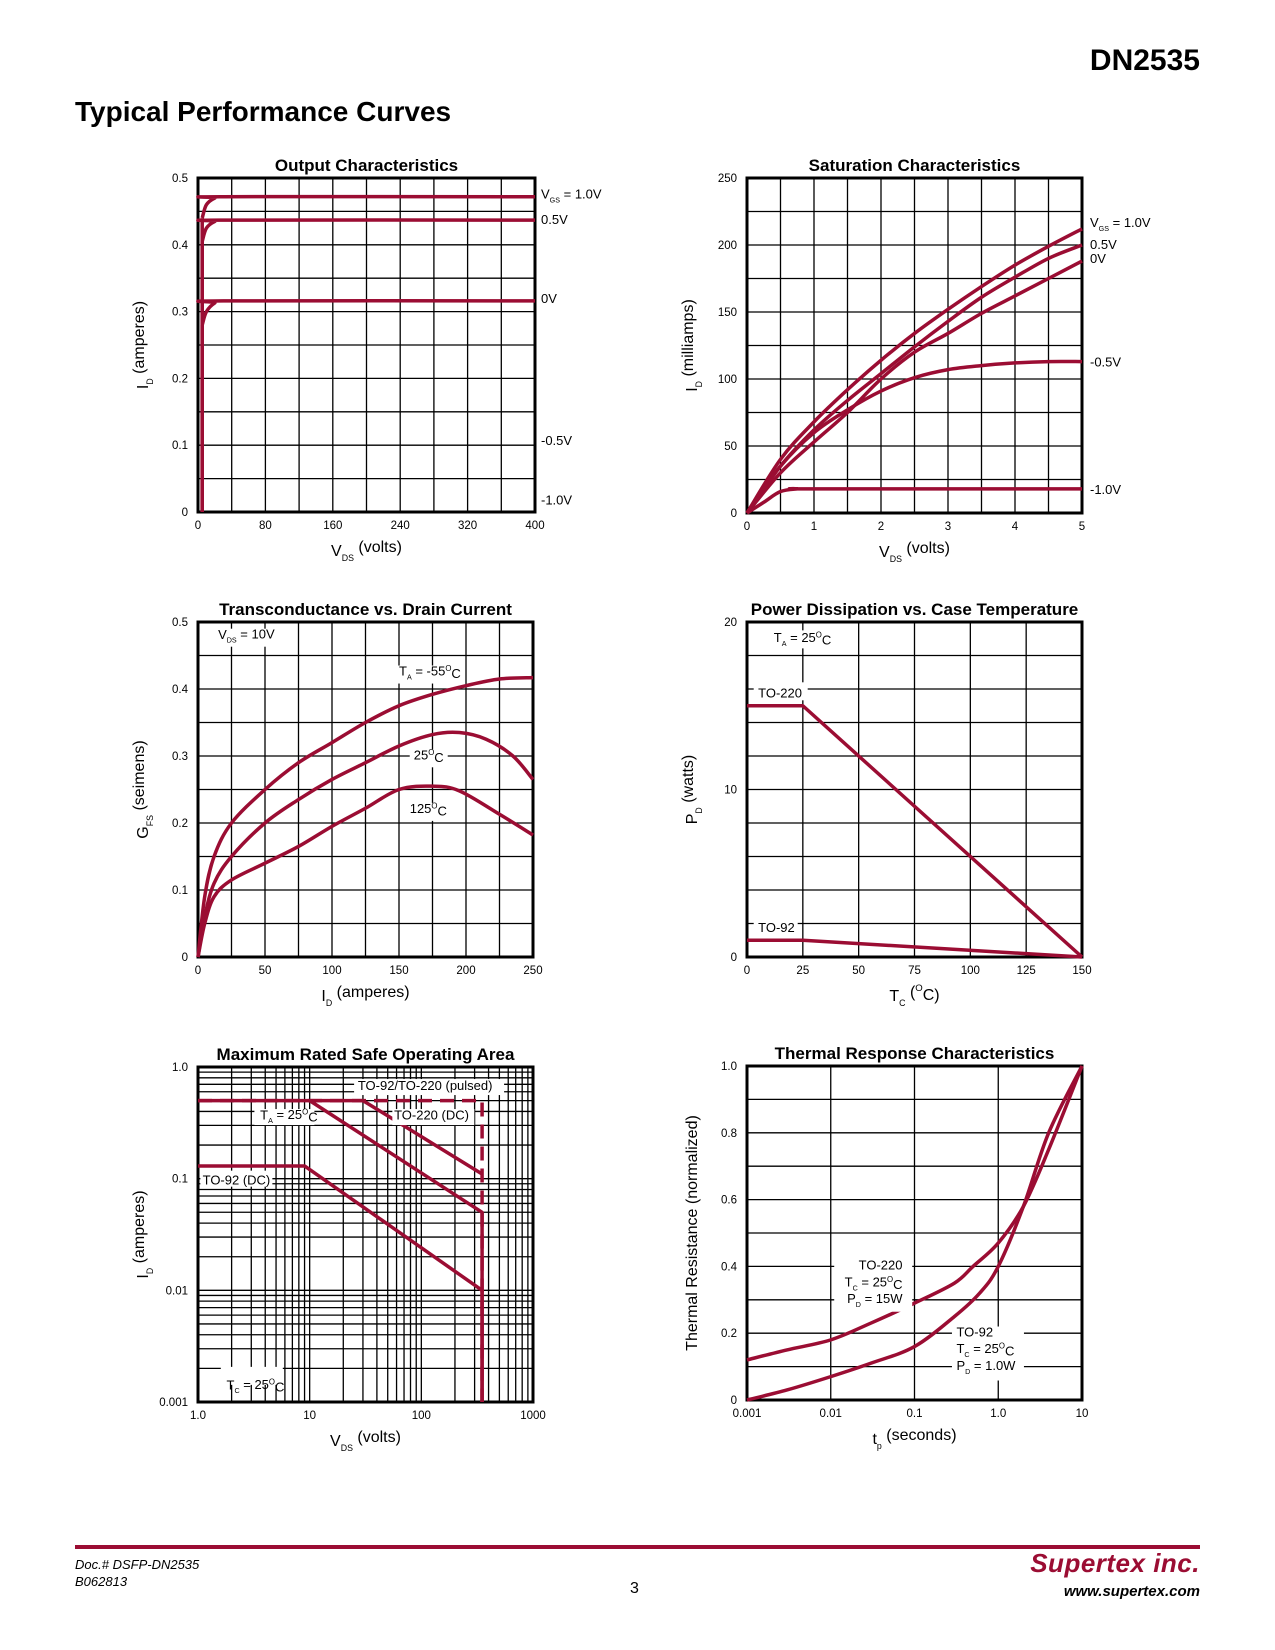  What do you see at coordinates (729, 1134) in the screenshot?
I see `y-tick-label: 0.8` at bounding box center [729, 1134].